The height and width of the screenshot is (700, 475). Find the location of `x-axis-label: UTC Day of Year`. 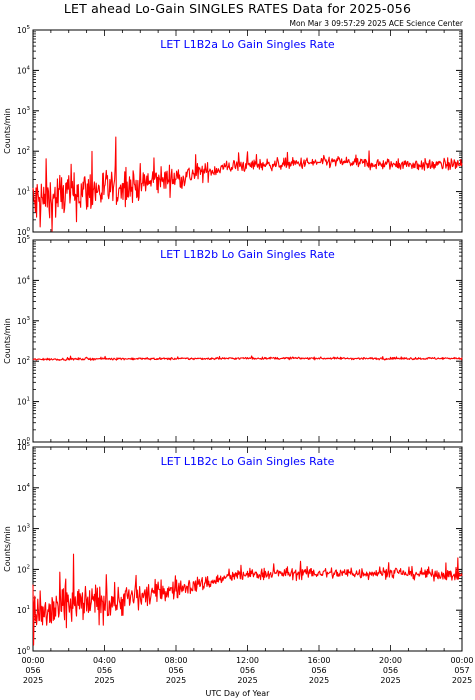

x-axis-label: UTC Day of Year is located at coordinates (237, 693).